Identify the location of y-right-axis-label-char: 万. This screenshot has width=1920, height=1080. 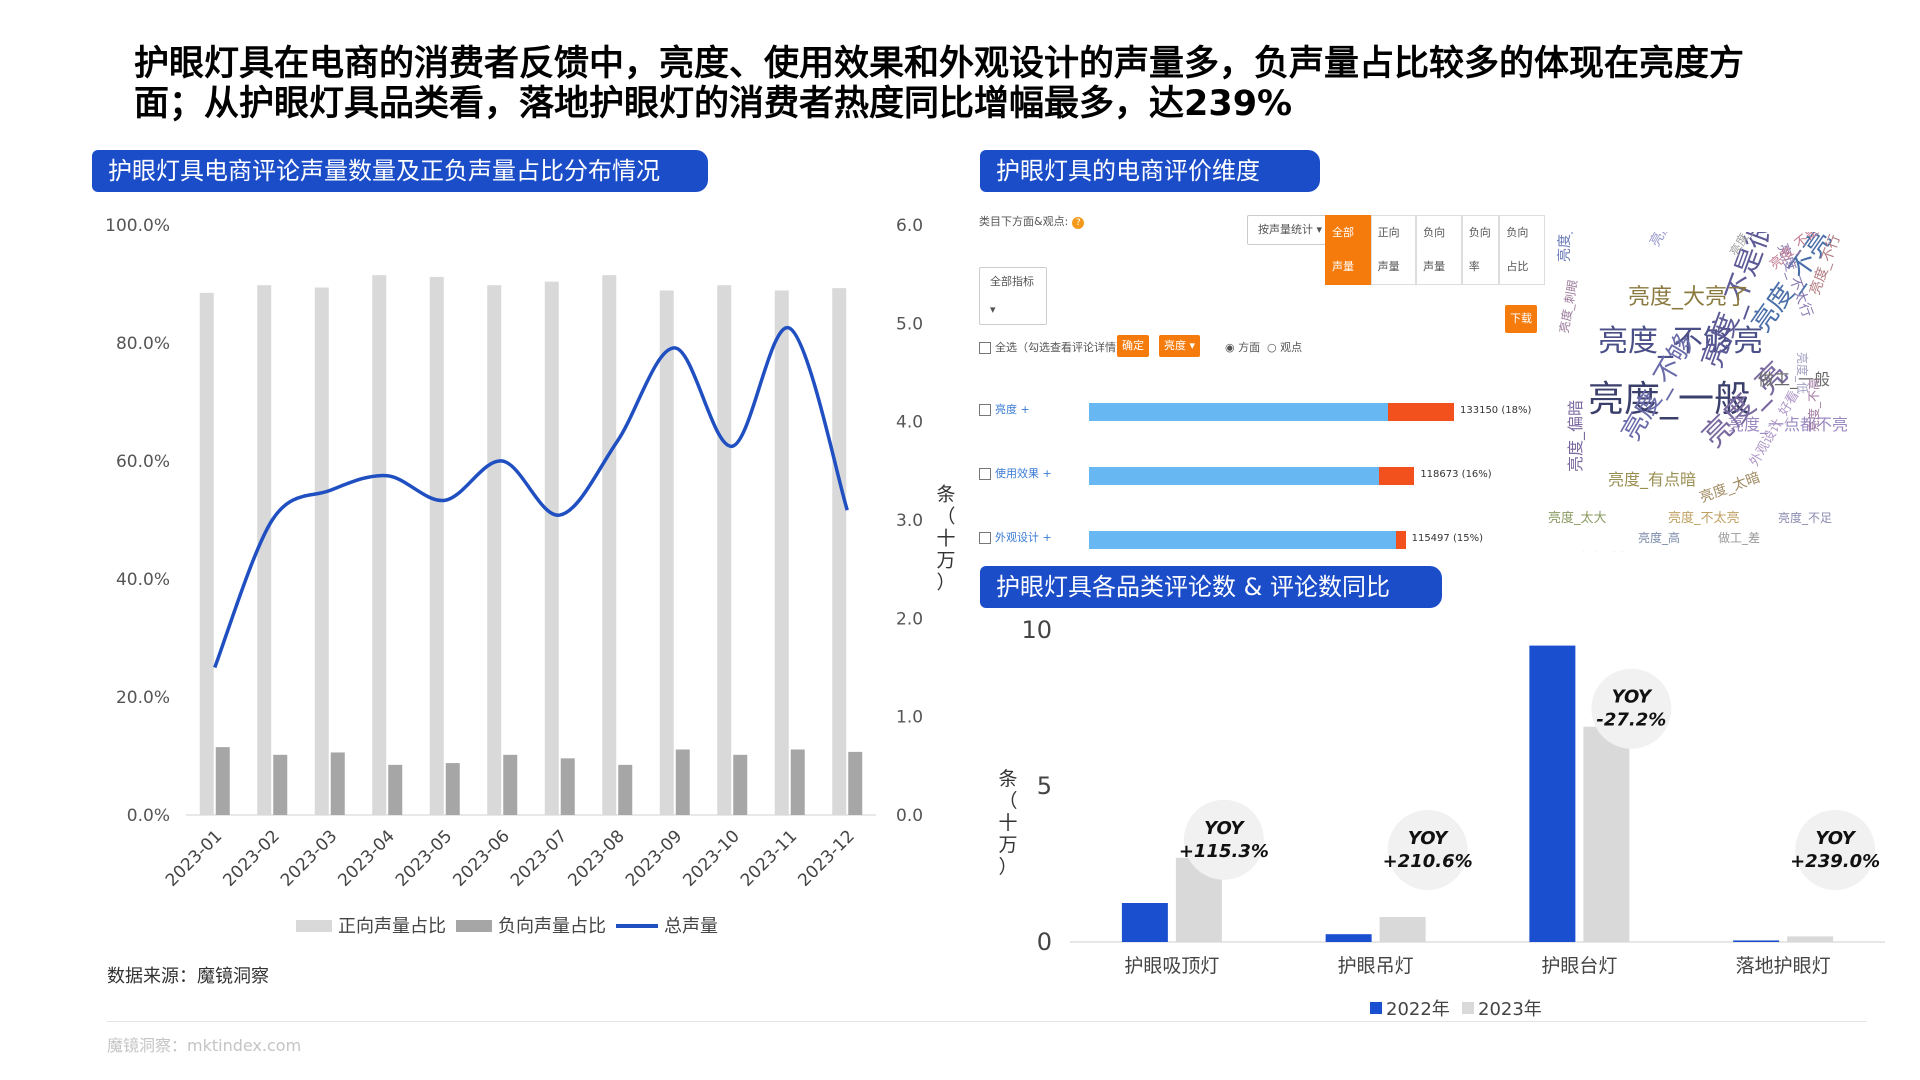
(945, 560).